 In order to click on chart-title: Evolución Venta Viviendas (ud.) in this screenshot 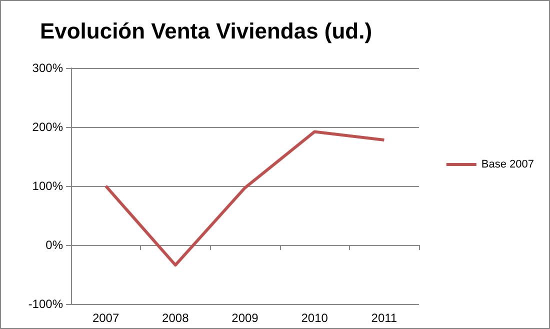, I will do `click(206, 31)`.